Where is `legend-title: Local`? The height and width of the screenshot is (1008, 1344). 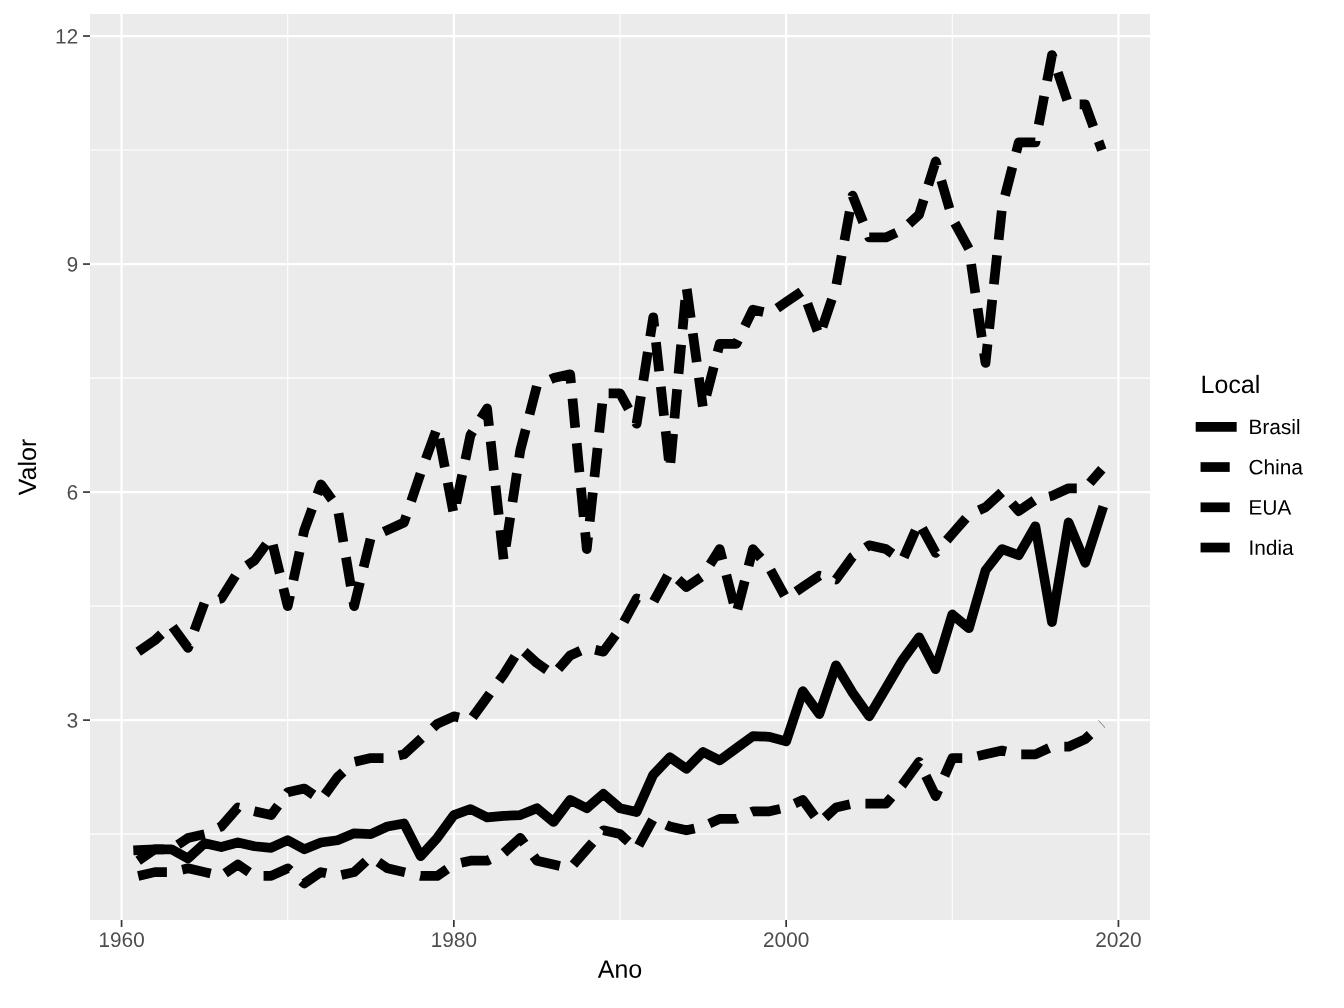
legend-title: Local is located at coordinates (1230, 384).